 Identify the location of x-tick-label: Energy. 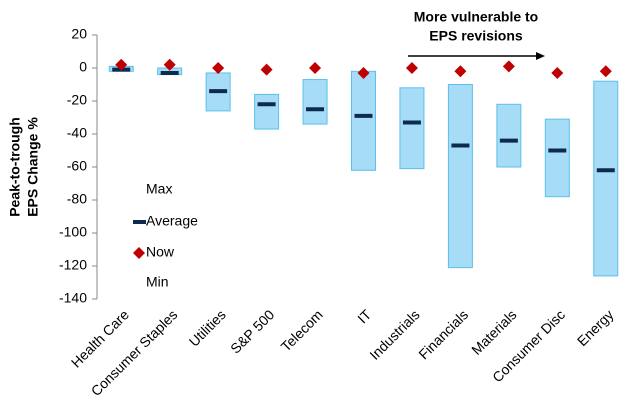
(595, 327).